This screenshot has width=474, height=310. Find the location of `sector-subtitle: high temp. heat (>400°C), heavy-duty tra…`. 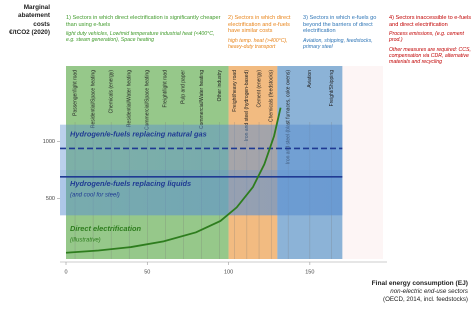

sector-subtitle: high temp. heat (>400°C), heavy-duty tra… is located at coordinates (258, 43).